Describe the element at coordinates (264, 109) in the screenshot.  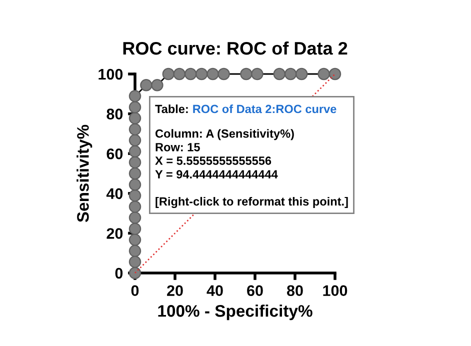
I see `annotation: ROC of Data 2:ROC curve` at that location.